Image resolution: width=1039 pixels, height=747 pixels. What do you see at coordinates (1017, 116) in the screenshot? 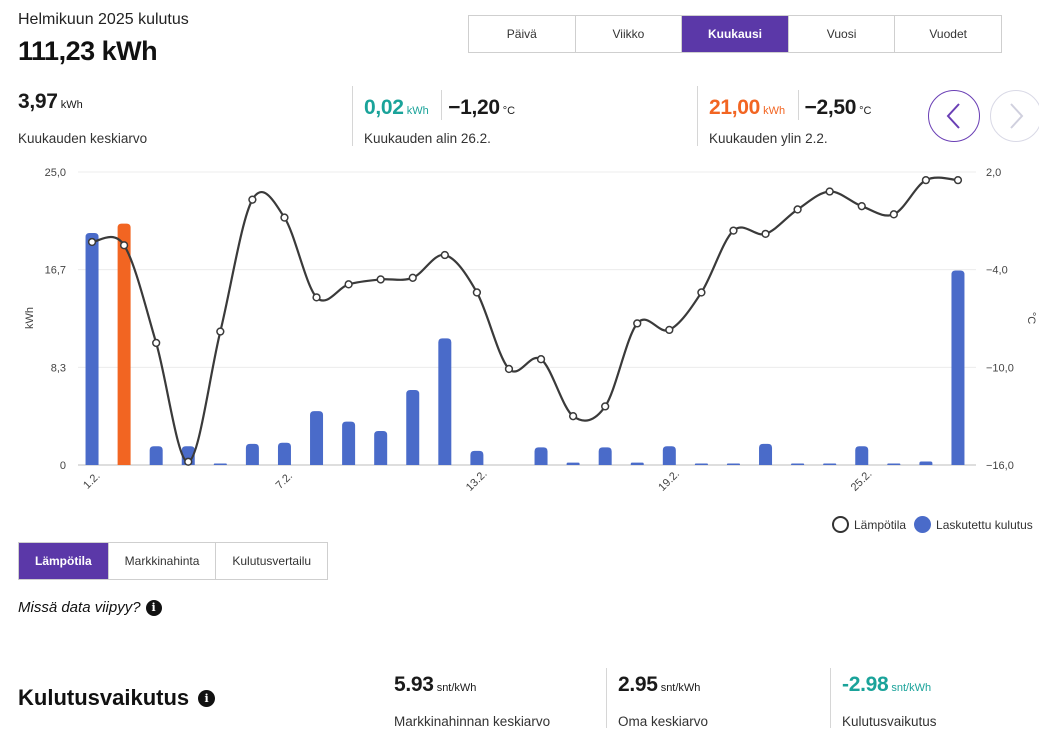
I see `chevron-right-icon` at bounding box center [1017, 116].